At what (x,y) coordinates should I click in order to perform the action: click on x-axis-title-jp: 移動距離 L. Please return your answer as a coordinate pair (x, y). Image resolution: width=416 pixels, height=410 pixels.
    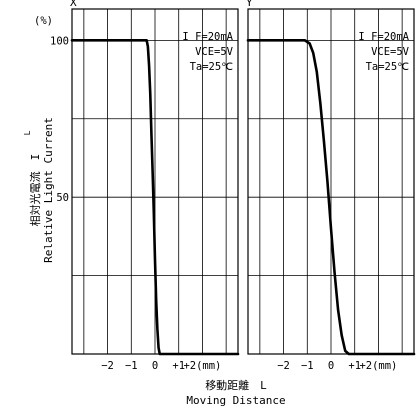
    Looking at the image, I should click on (236, 385).